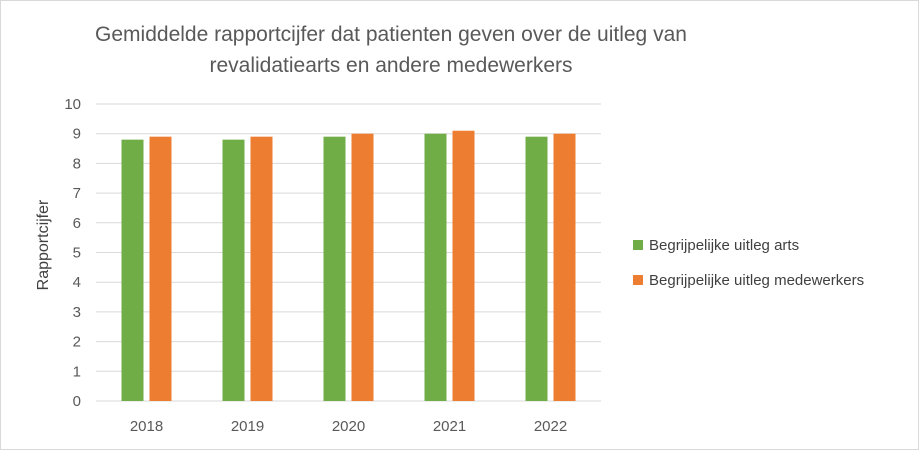 This screenshot has width=919, height=450. What do you see at coordinates (724, 245) in the screenshot?
I see `legend-label-arts: Begrijpelijke uitleg arts` at bounding box center [724, 245].